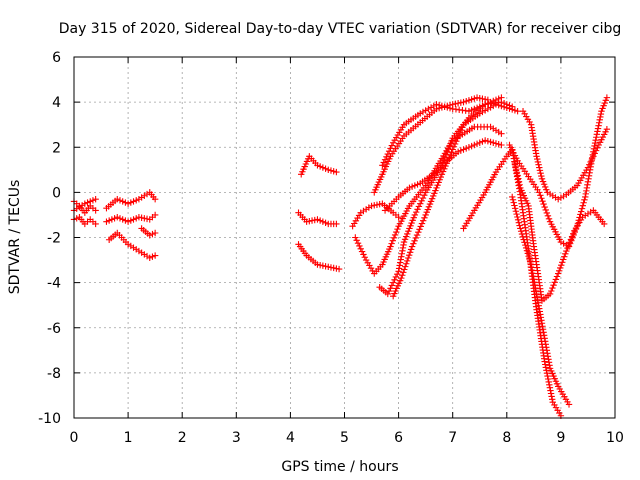  What do you see at coordinates (131, 218) in the screenshot?
I see `series-arc-e` at bounding box center [131, 218].